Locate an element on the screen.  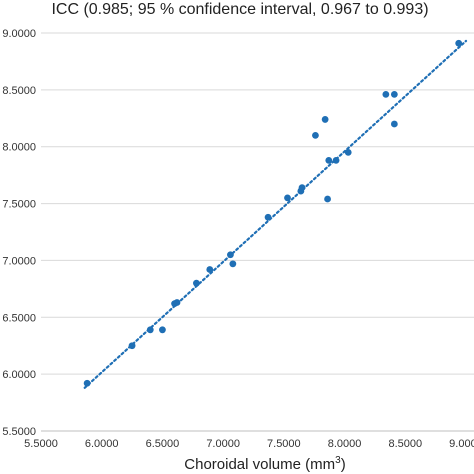
x-tick-label: 5.5000 is located at coordinates (41, 444).